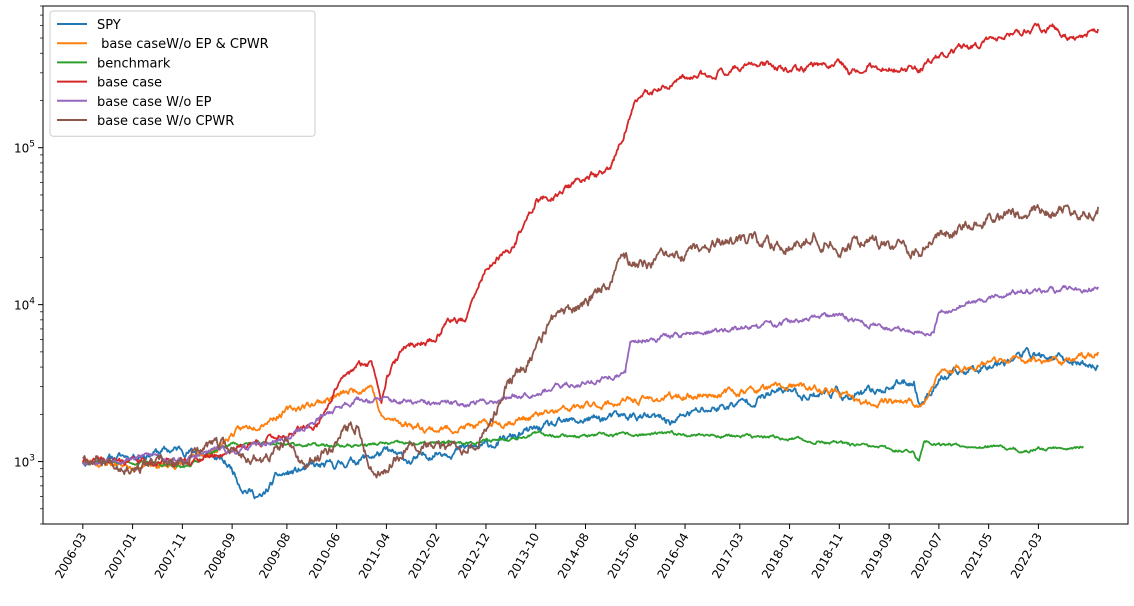  I want to click on y-axis: 10³ 10⁴ 10⁵, so click(28, 265).